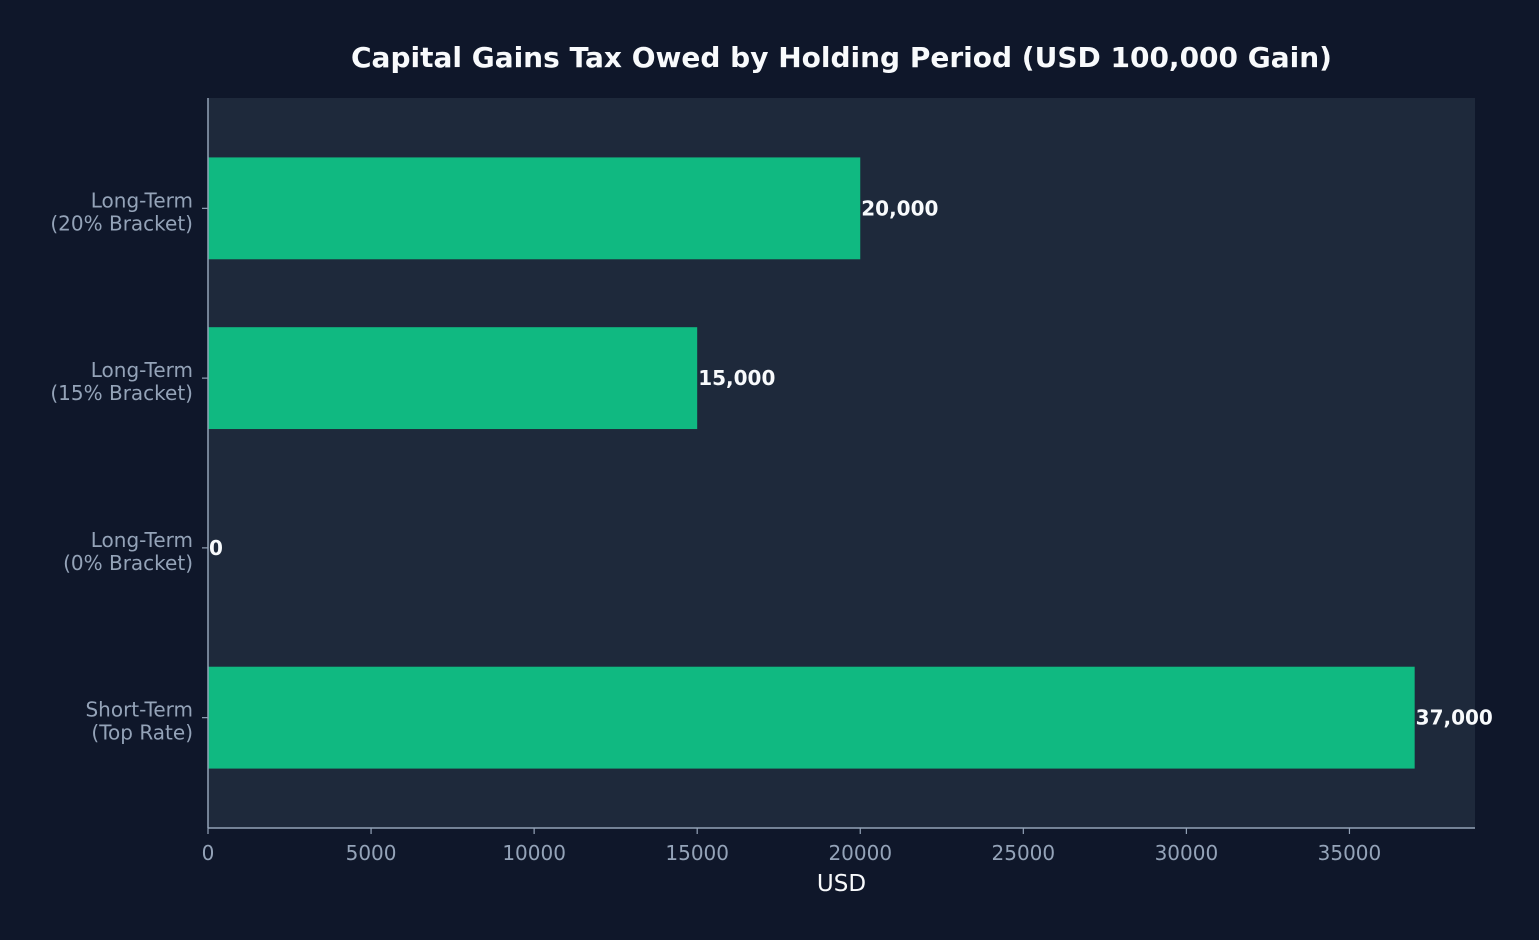  I want to click on x-tick-label: 30000, so click(1187, 853).